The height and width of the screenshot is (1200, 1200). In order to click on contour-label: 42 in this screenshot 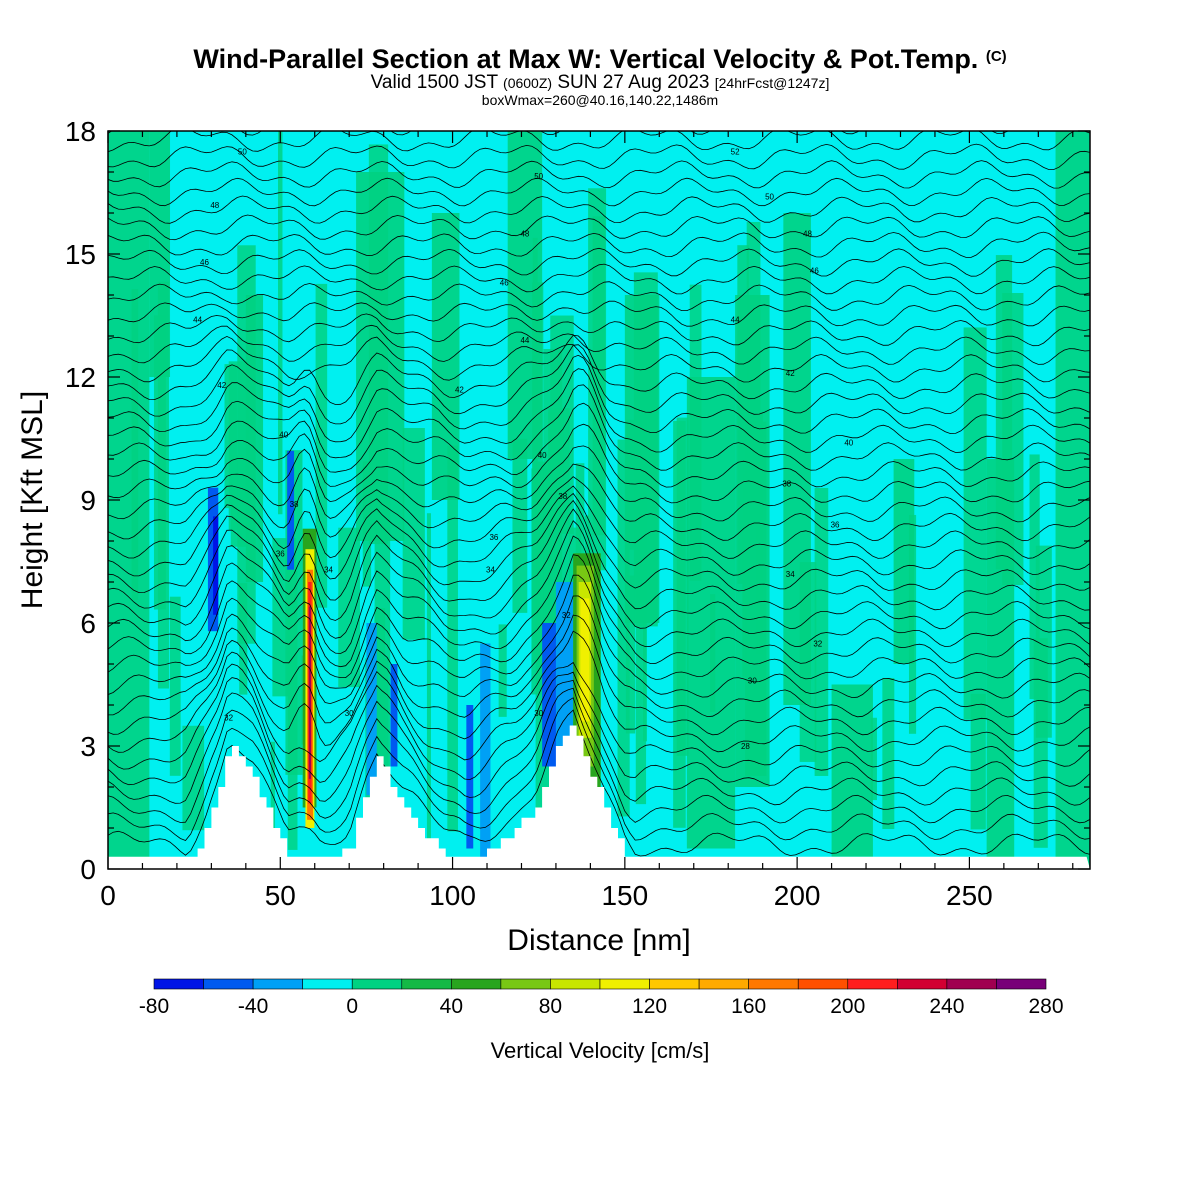, I will do `click(790, 373)`.